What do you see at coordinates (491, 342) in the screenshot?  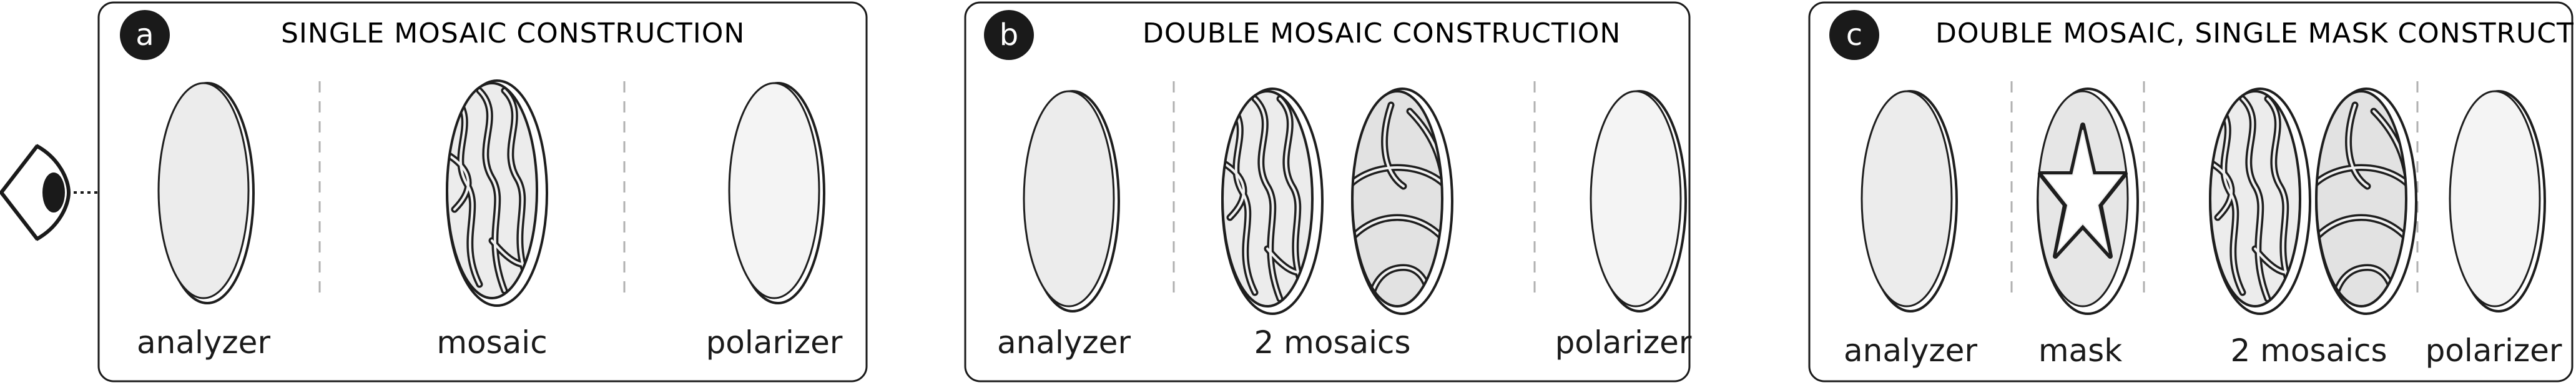 I see `label-mosaic: mosaic` at bounding box center [491, 342].